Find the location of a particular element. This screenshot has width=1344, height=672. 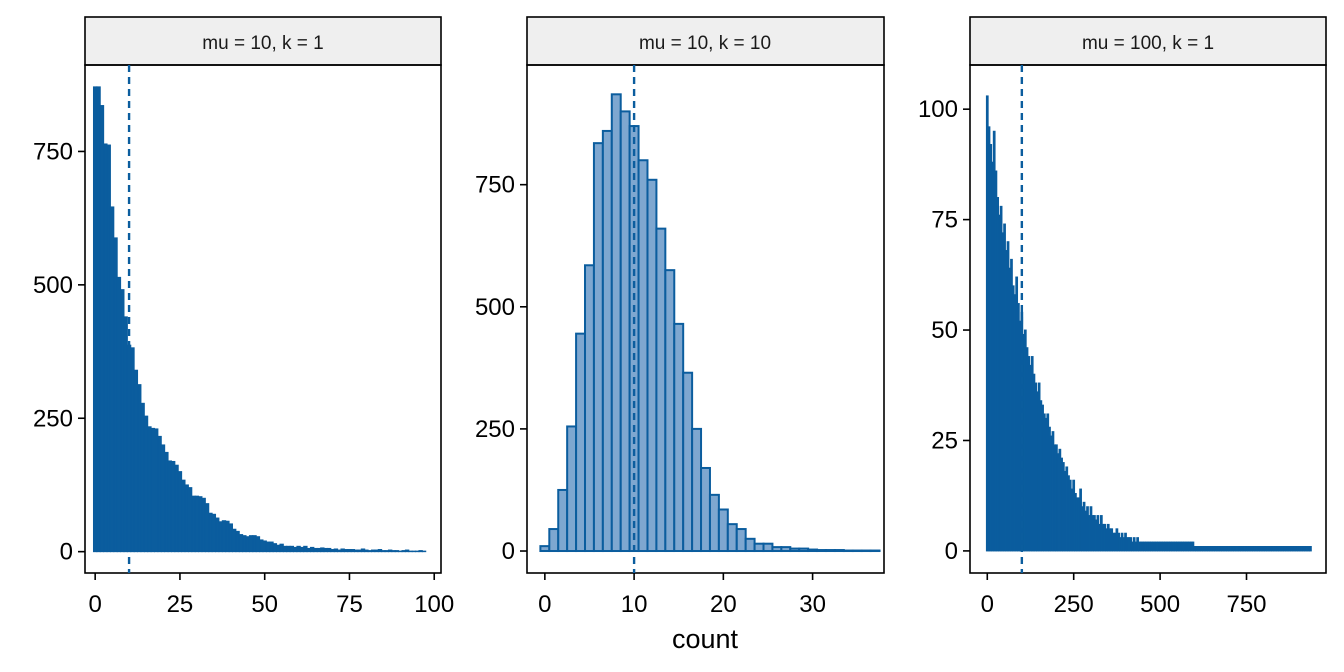

x-axis: 0 25 50 75 100 is located at coordinates (271, 595).